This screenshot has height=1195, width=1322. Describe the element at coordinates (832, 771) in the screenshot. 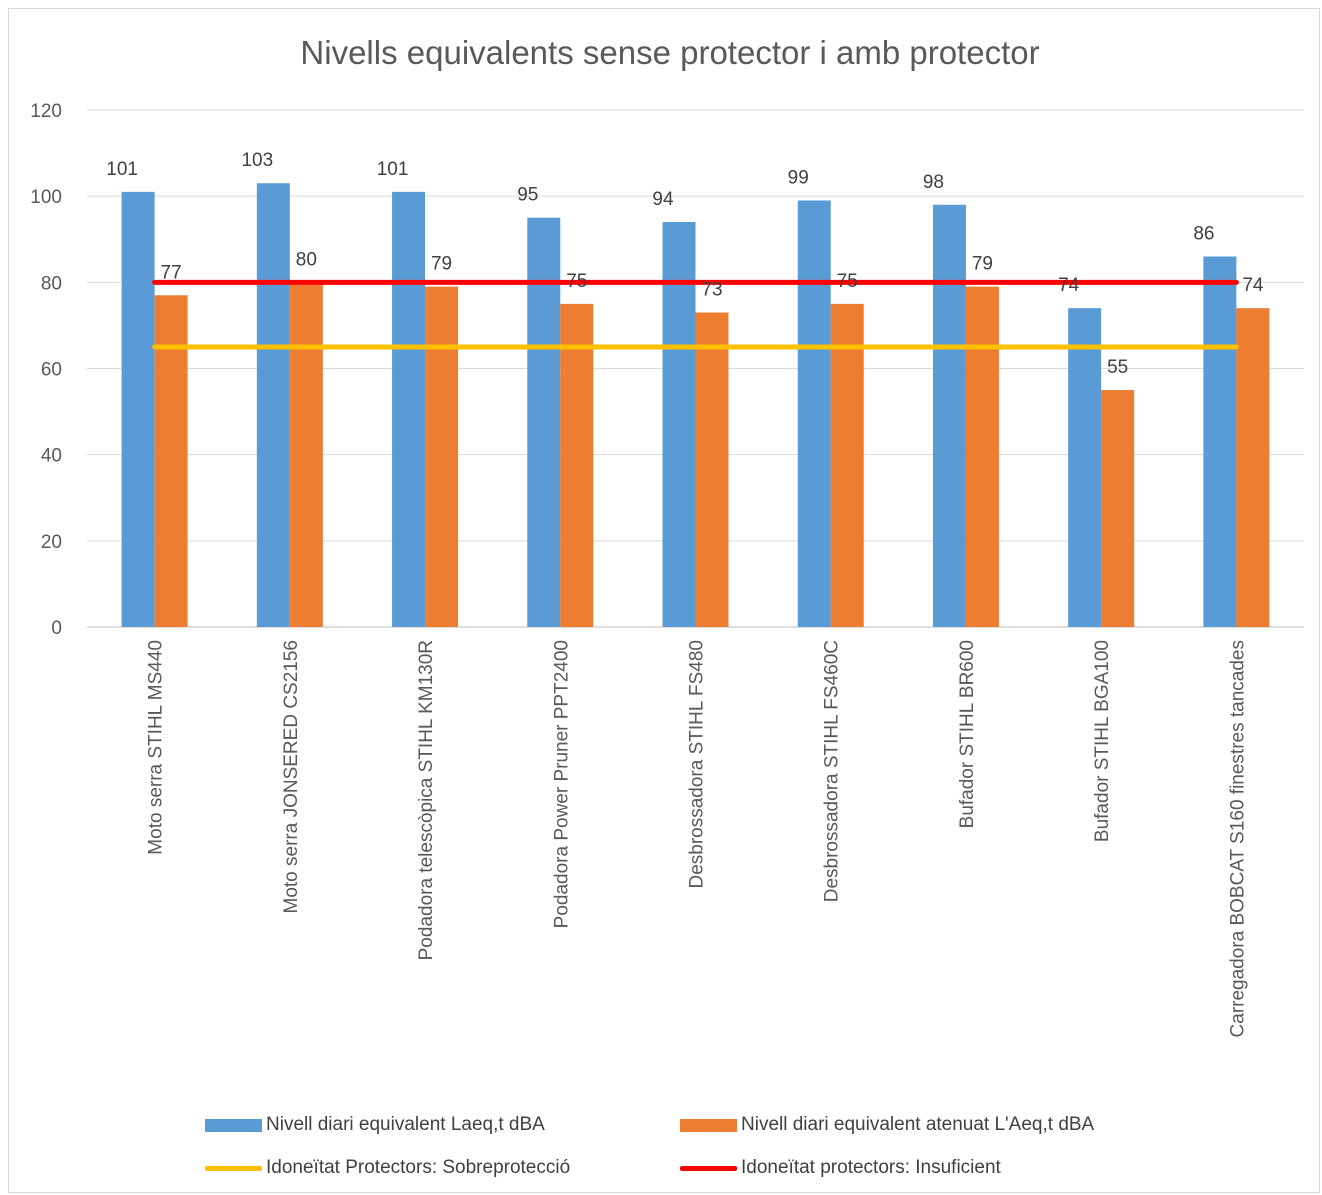

I see `x-tick-label: Desbrossadora STIHL FS460C` at that location.